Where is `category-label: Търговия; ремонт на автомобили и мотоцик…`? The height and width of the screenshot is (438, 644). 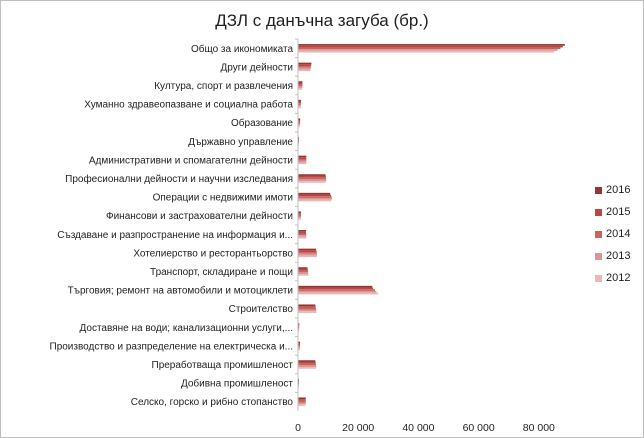 category-label: Търговия; ремонт на автомобили и мотоцик… is located at coordinates (180, 291).